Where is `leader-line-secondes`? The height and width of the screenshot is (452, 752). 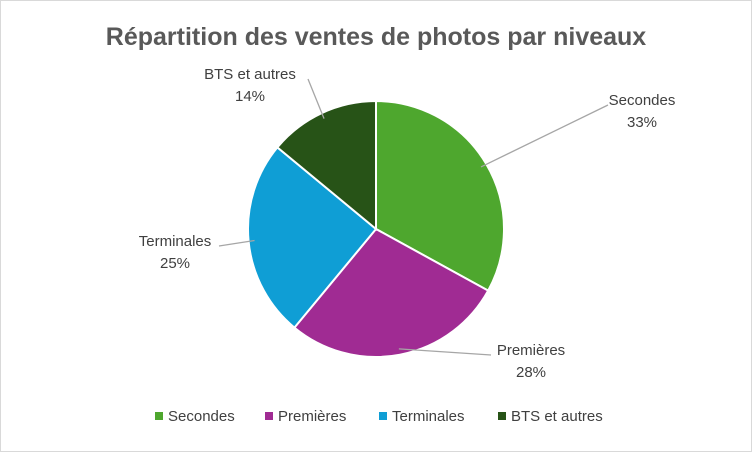
leader-line-secondes is located at coordinates (544, 136).